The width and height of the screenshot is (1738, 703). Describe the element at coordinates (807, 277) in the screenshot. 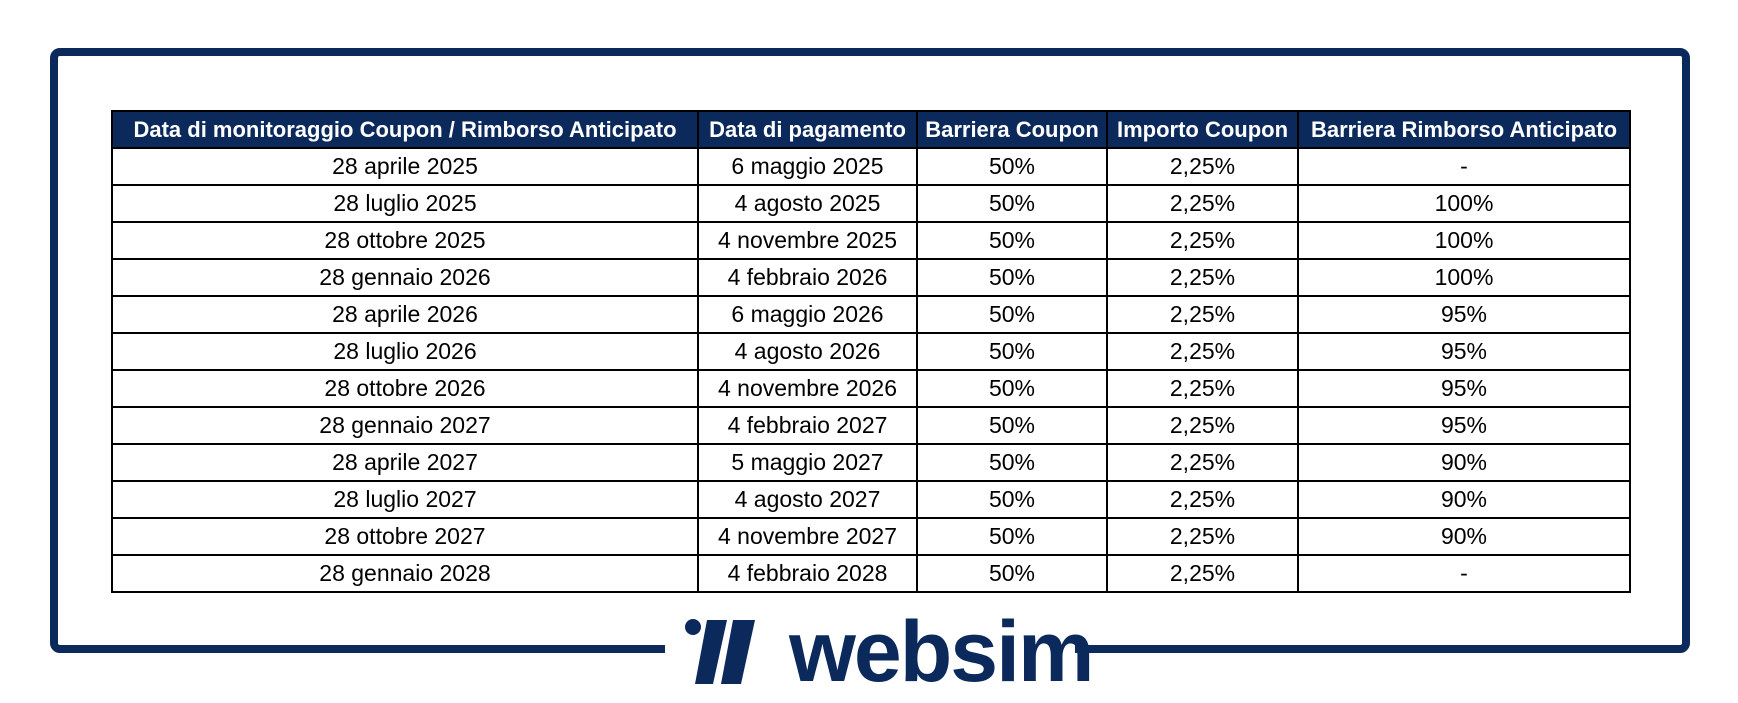

I see `cell-payment-date: 4 febbraio 2026` at that location.